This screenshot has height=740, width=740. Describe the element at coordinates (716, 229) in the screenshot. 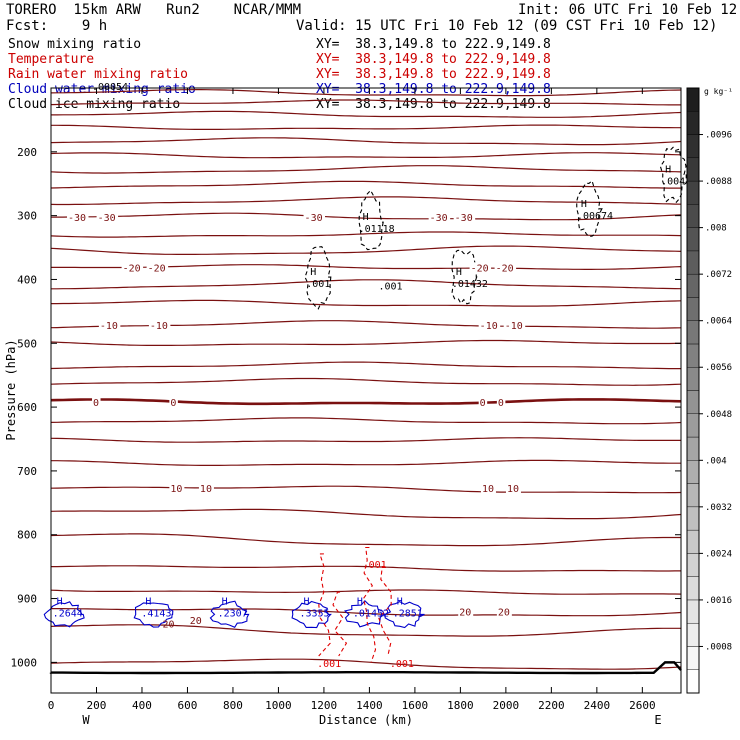

I see `colorbar-tick-label: .008` at that location.